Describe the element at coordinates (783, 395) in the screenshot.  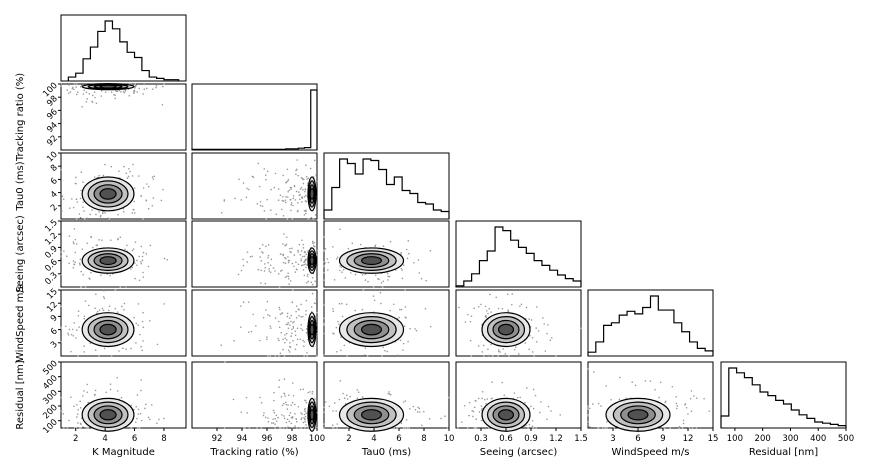
I see `panel-frame` at that location.